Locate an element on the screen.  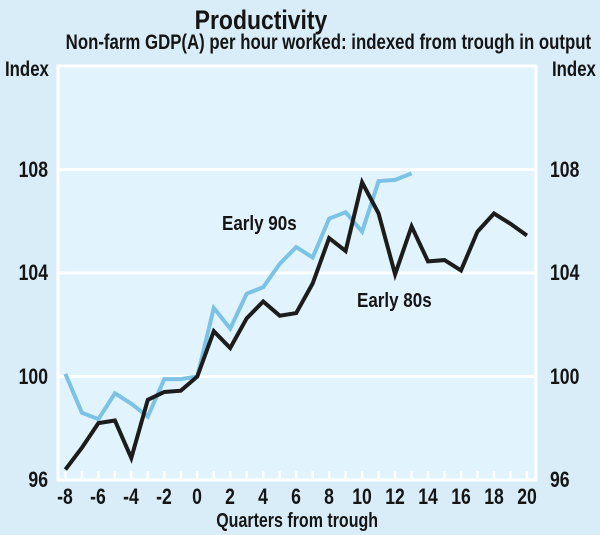
y-tick-label-right-108: 108 is located at coordinates (565, 169).